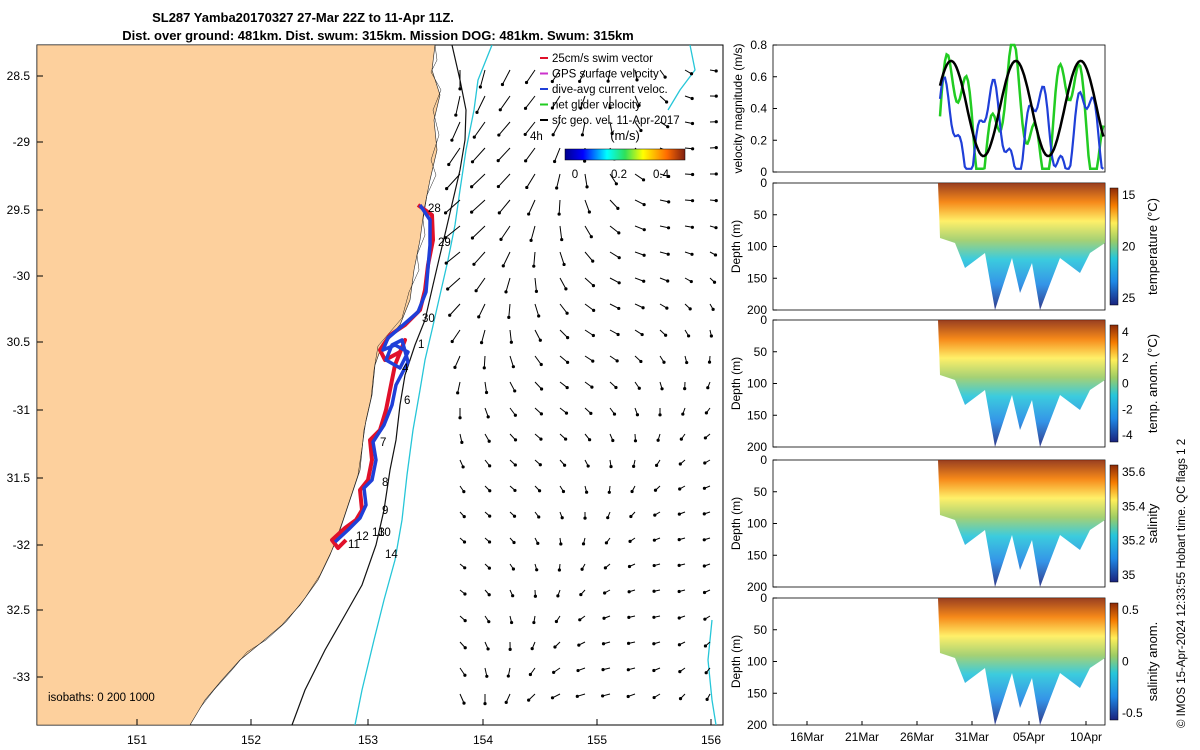  I want to click on velocity-trace, so click(1021, 123).